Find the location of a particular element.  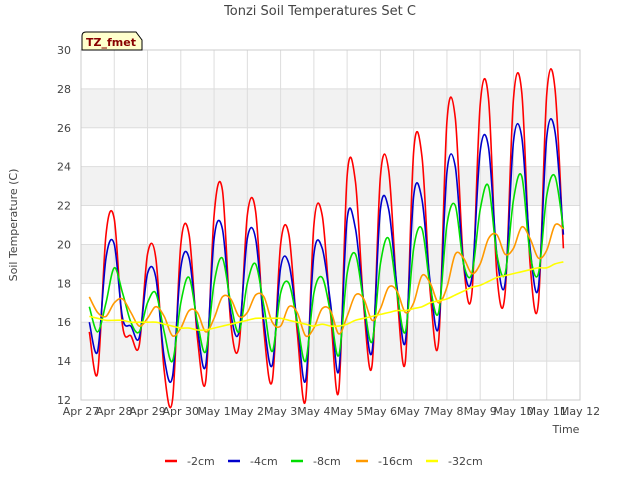

x-tick-label: May 1 is located at coordinates (213, 411).